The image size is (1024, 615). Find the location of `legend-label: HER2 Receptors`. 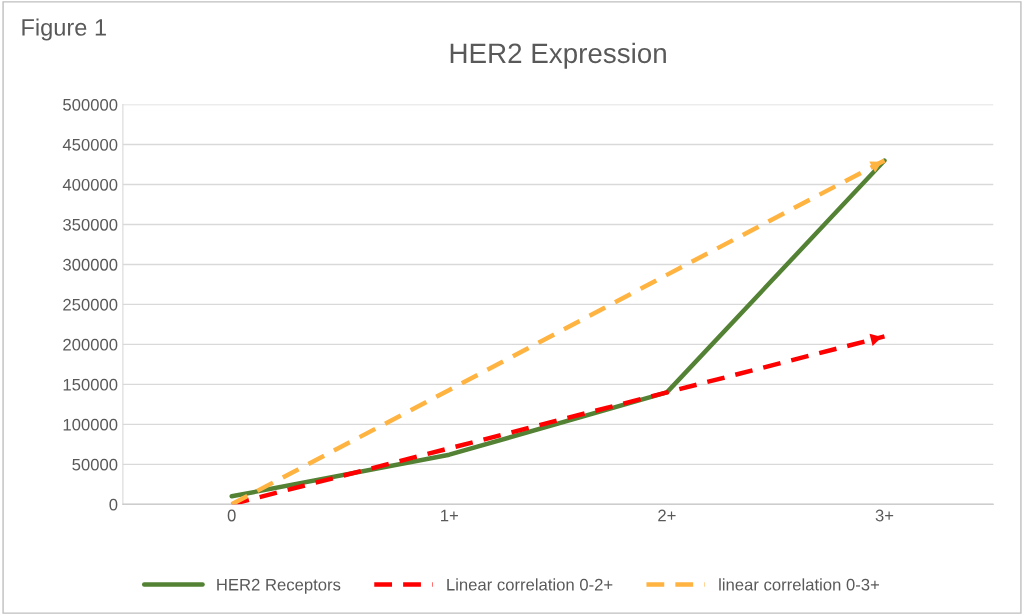

legend-label: HER2 Receptors is located at coordinates (279, 586).